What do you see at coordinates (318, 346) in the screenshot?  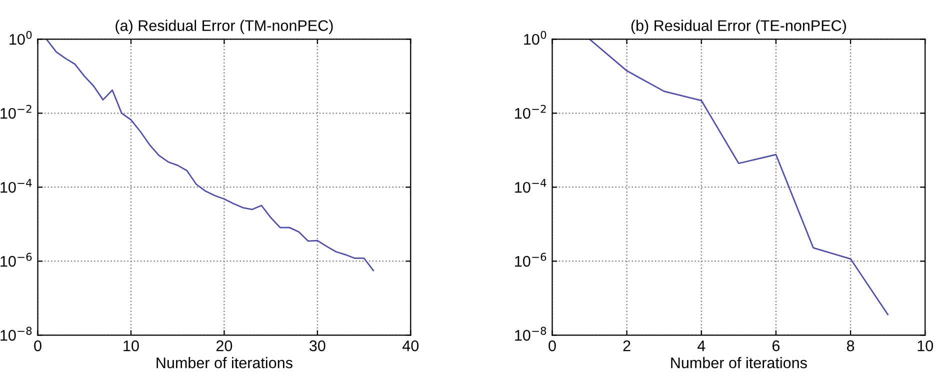 I see `x-tick-label: 30` at bounding box center [318, 346].